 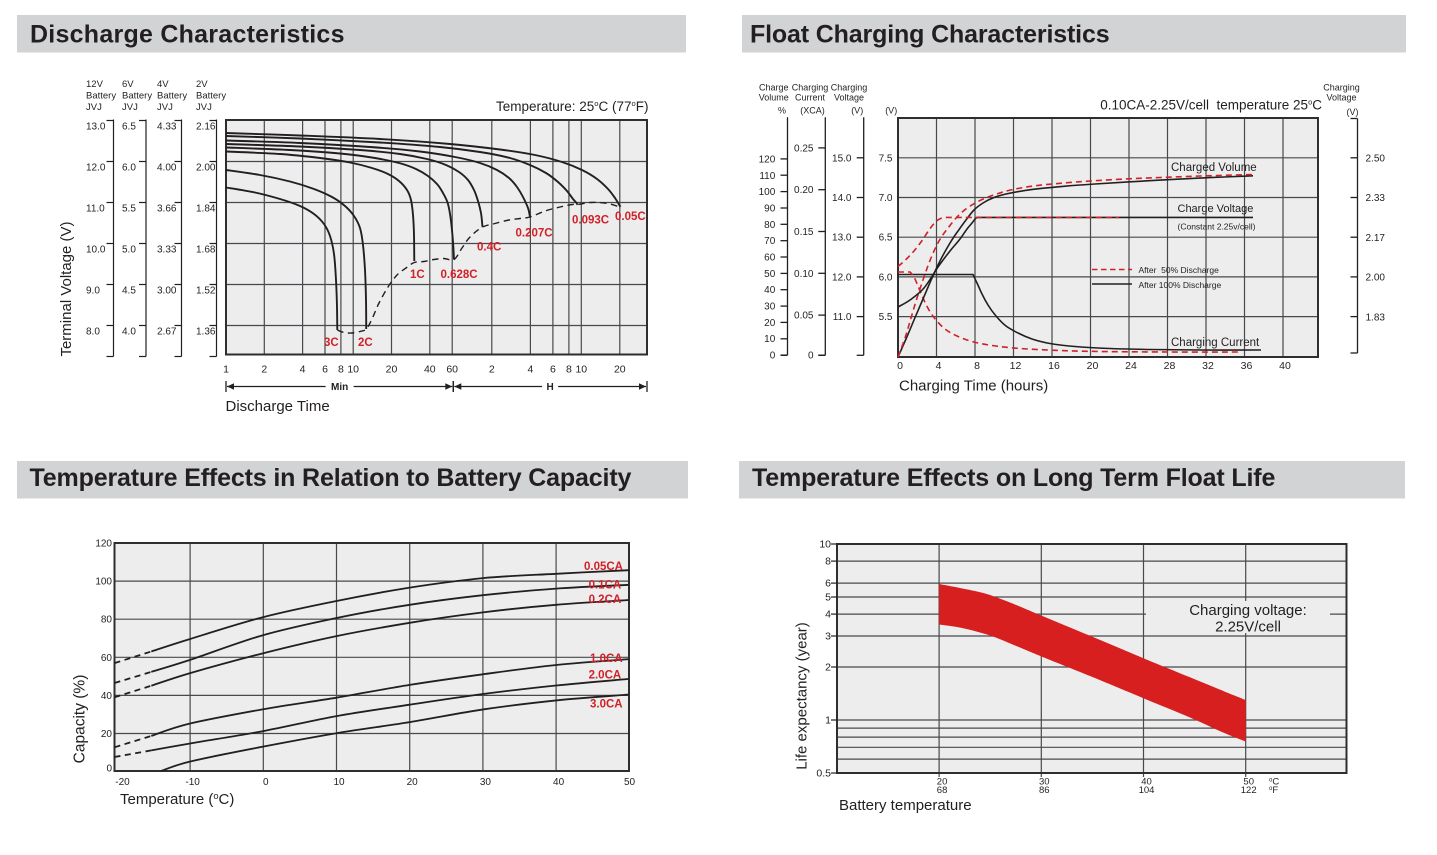 What do you see at coordinates (1179, 270) in the screenshot?
I see `svg-text: After 50% Discharge` at bounding box center [1179, 270].